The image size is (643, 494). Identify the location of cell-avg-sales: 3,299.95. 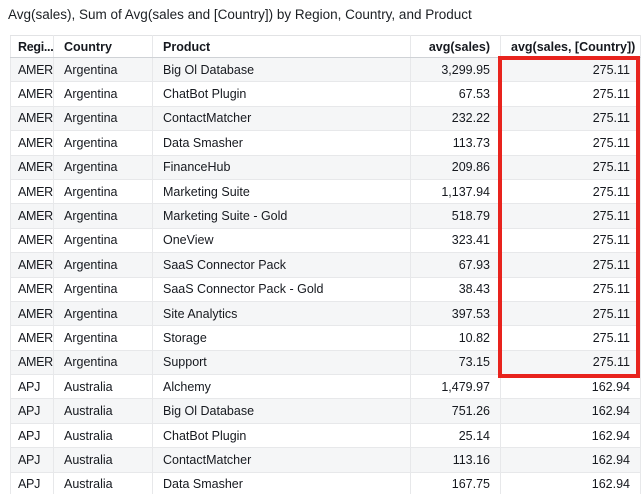
(455, 69).